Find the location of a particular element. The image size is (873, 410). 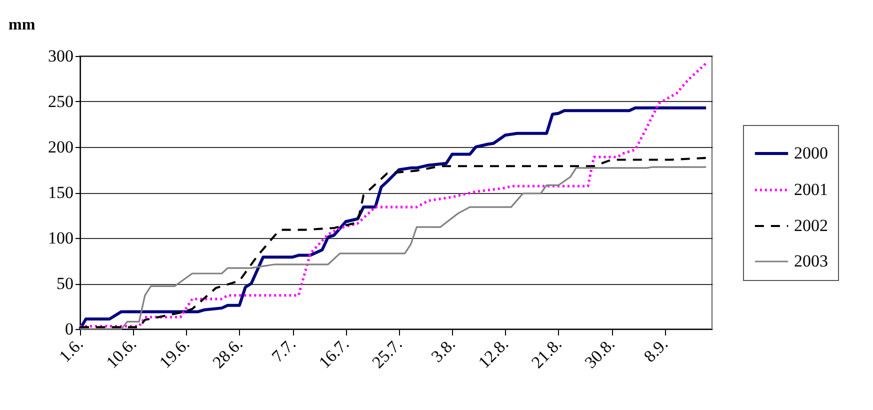

x-tick-label: 30.8. is located at coordinates (599, 353).